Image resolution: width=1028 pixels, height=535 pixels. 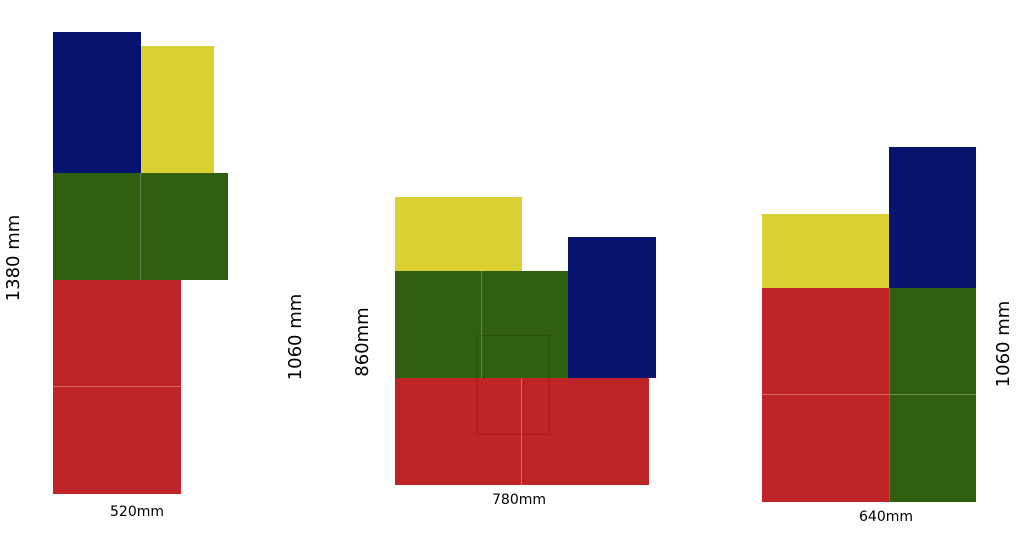 What do you see at coordinates (519, 500) in the screenshot?
I see `width-label: 780mm` at bounding box center [519, 500].